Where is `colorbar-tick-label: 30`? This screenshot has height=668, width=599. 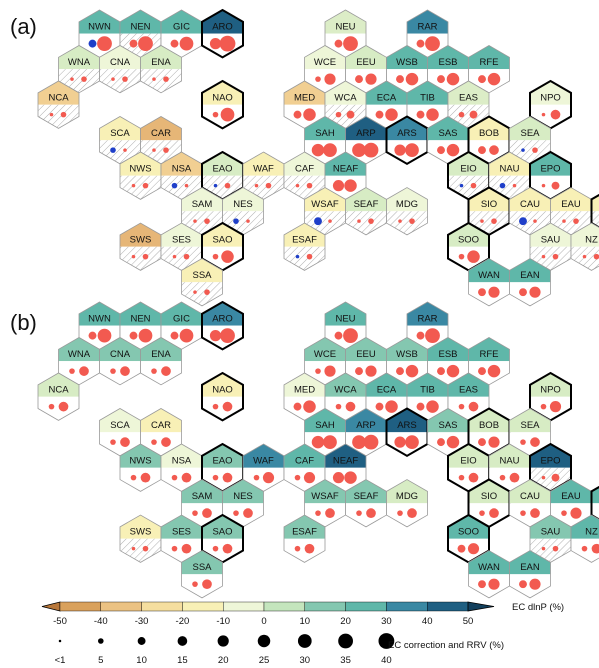
colorbar-tick-label: 30 is located at coordinates (386, 621).